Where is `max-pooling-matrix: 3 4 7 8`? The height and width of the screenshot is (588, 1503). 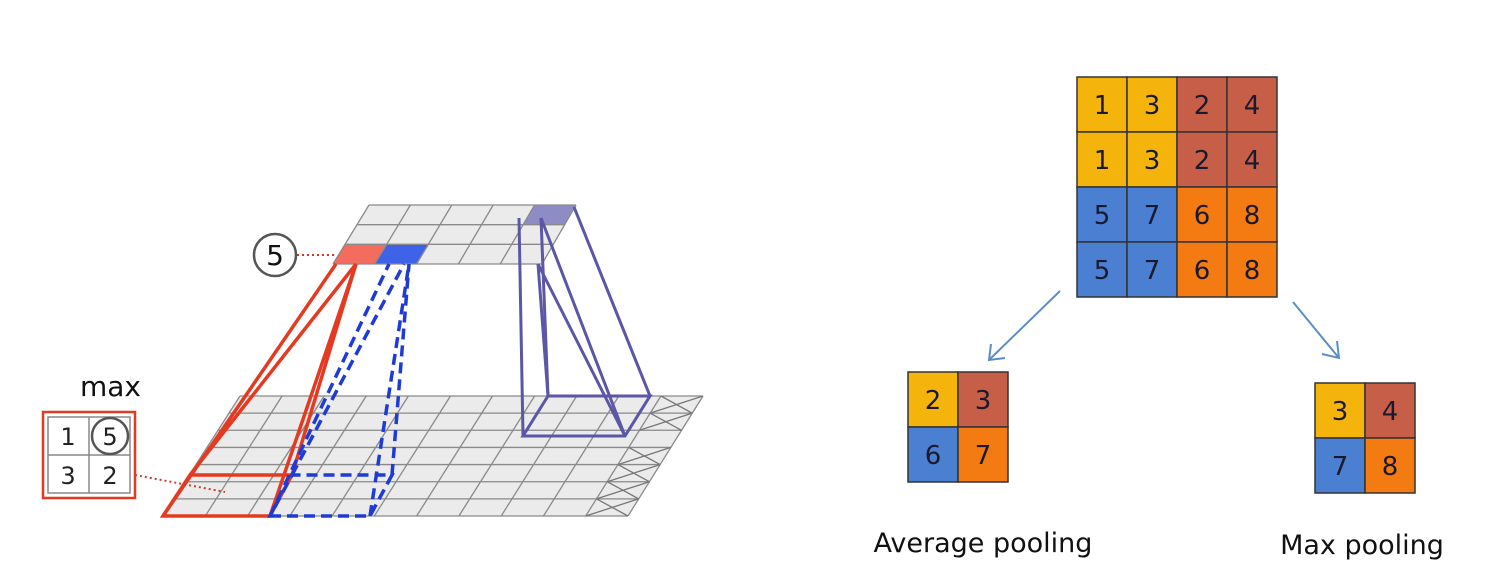 max-pooling-matrix: 3 4 7 8 is located at coordinates (1365, 438).